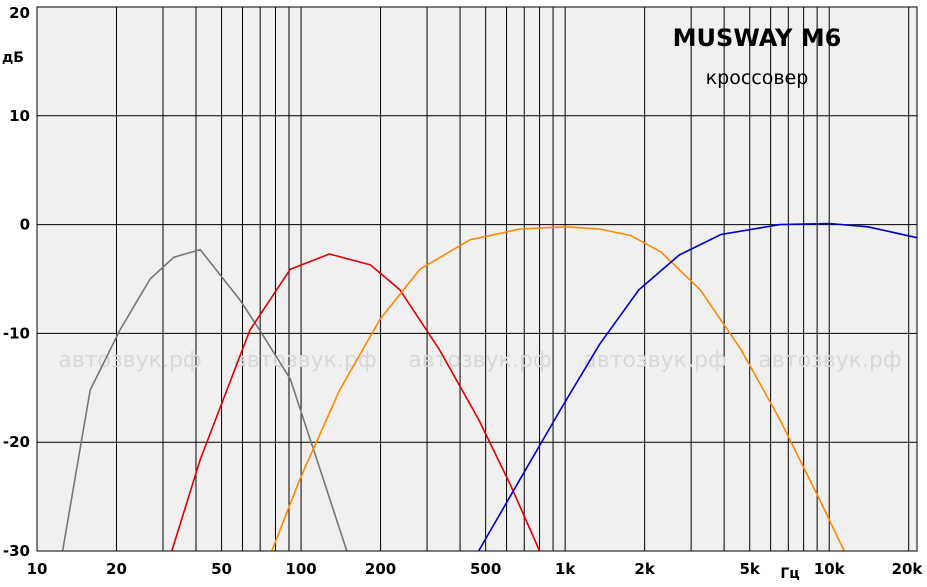  What do you see at coordinates (757, 38) in the screenshot?
I see `chart-title: MUSWAY M6` at bounding box center [757, 38].